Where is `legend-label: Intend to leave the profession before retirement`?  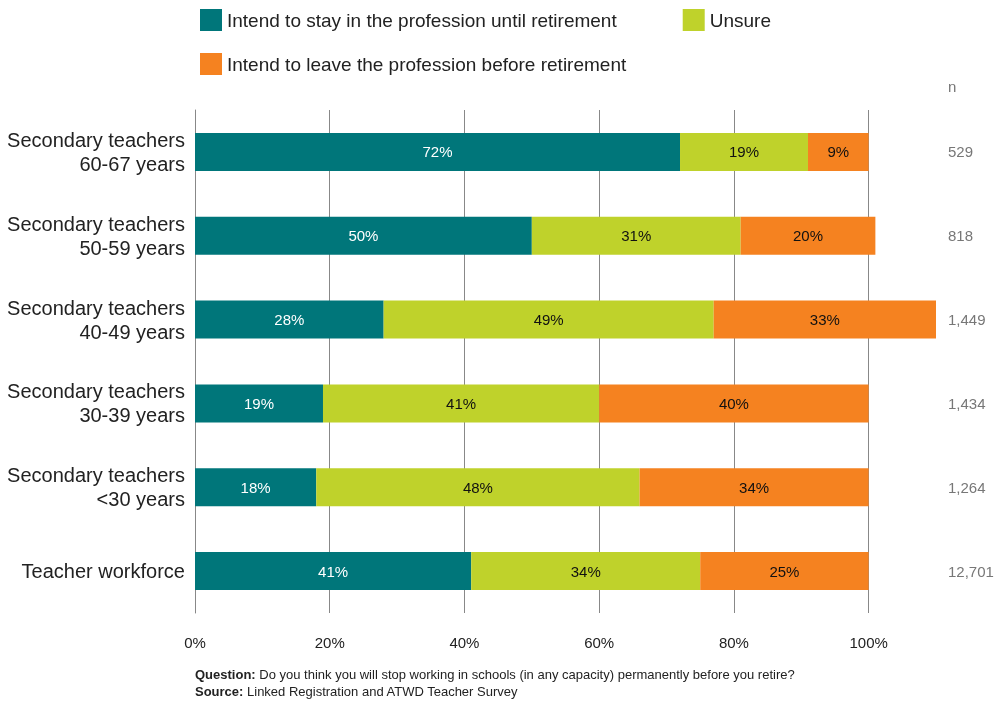
legend-label: Intend to leave the profession before retirement is located at coordinates (427, 64).